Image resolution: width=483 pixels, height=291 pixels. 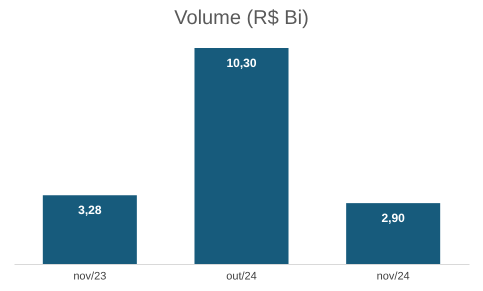 What do you see at coordinates (241, 63) in the screenshot?
I see `data-label: 10,30` at bounding box center [241, 63].